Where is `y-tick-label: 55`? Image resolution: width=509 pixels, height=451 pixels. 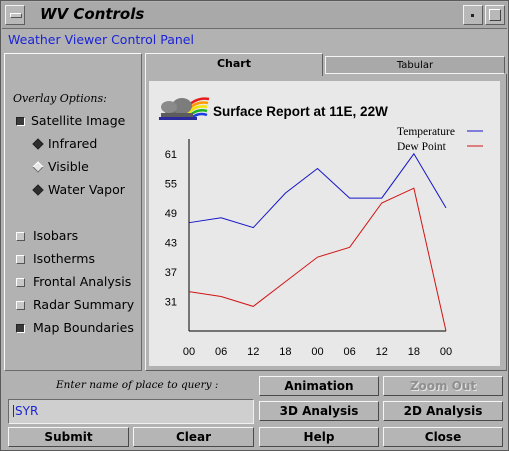 y-tick-label: 55 is located at coordinates (171, 184).